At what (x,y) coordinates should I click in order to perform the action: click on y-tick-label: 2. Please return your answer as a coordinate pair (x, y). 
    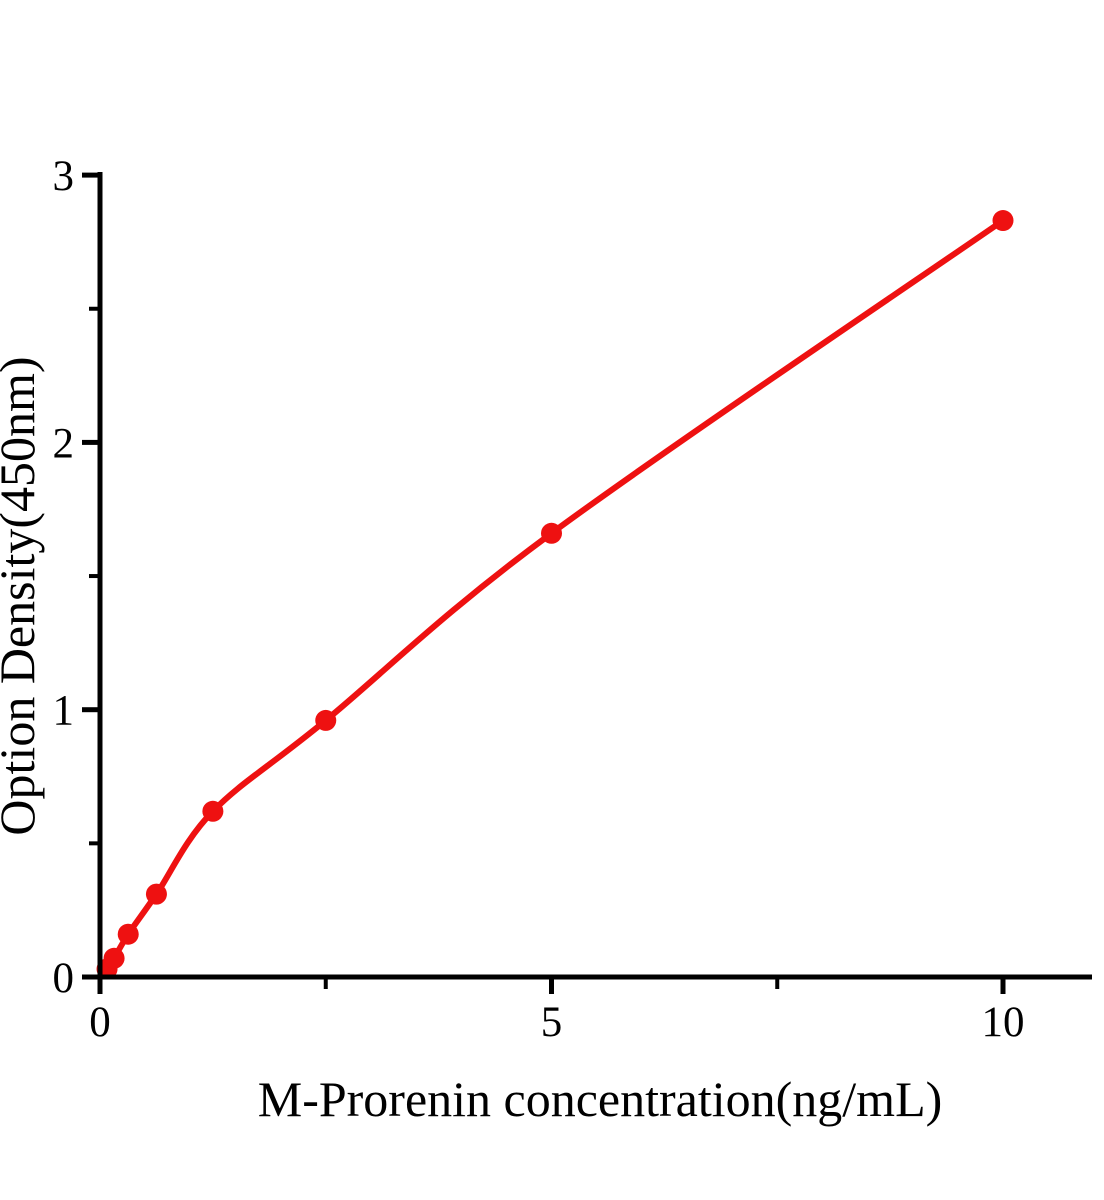
    Looking at the image, I should click on (64, 443).